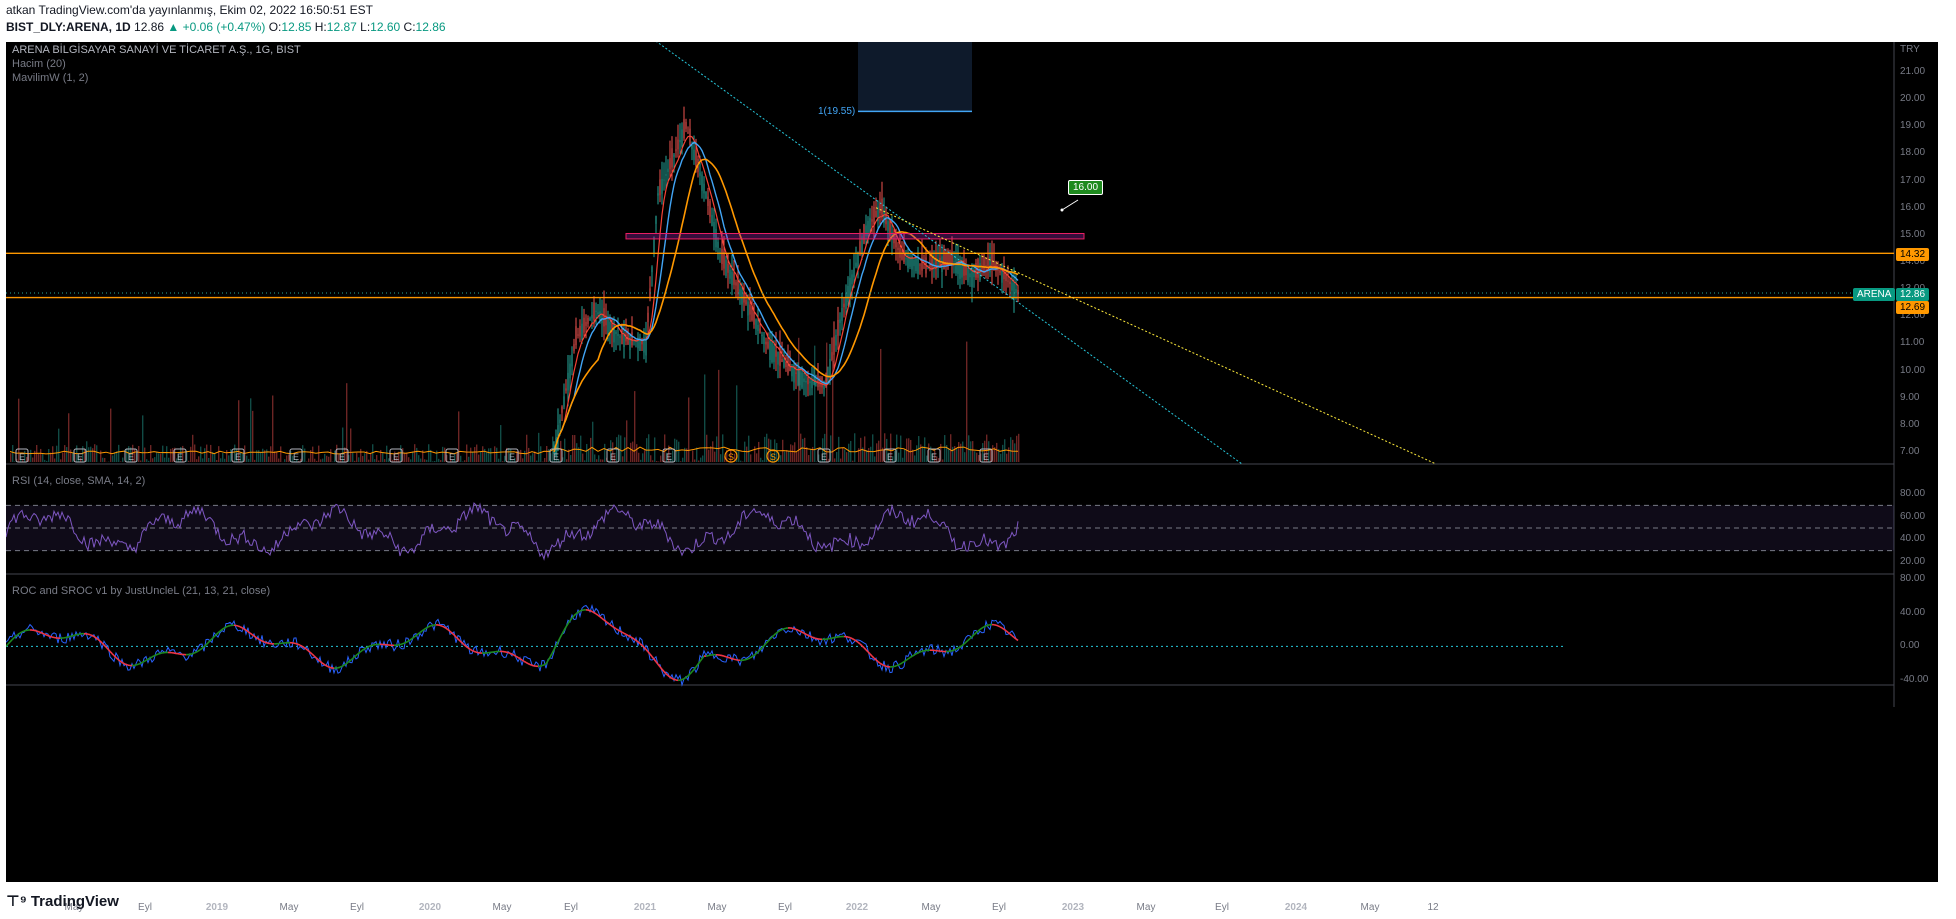 The width and height of the screenshot is (1956, 919). What do you see at coordinates (50, 78) in the screenshot?
I see `mavilim-indicator-label: MavilimW (1, 2)` at bounding box center [50, 78].